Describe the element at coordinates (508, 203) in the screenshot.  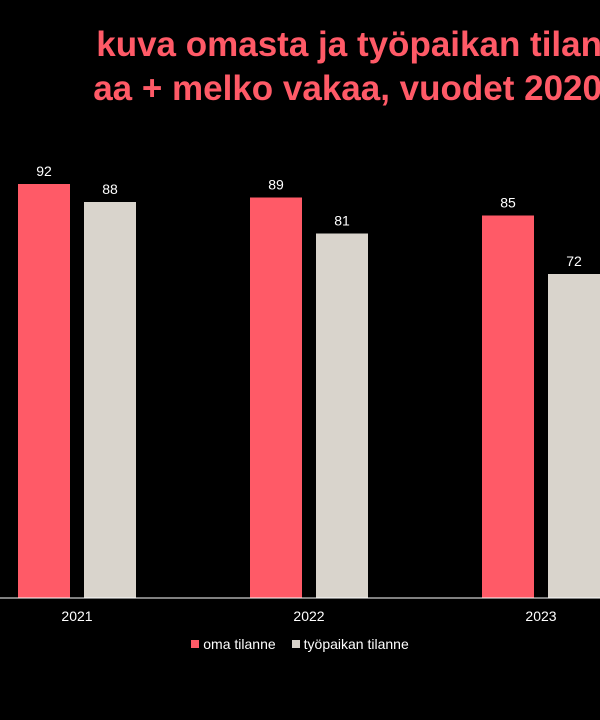
I see `data-label-oma-tilanne-2023: 85` at that location.